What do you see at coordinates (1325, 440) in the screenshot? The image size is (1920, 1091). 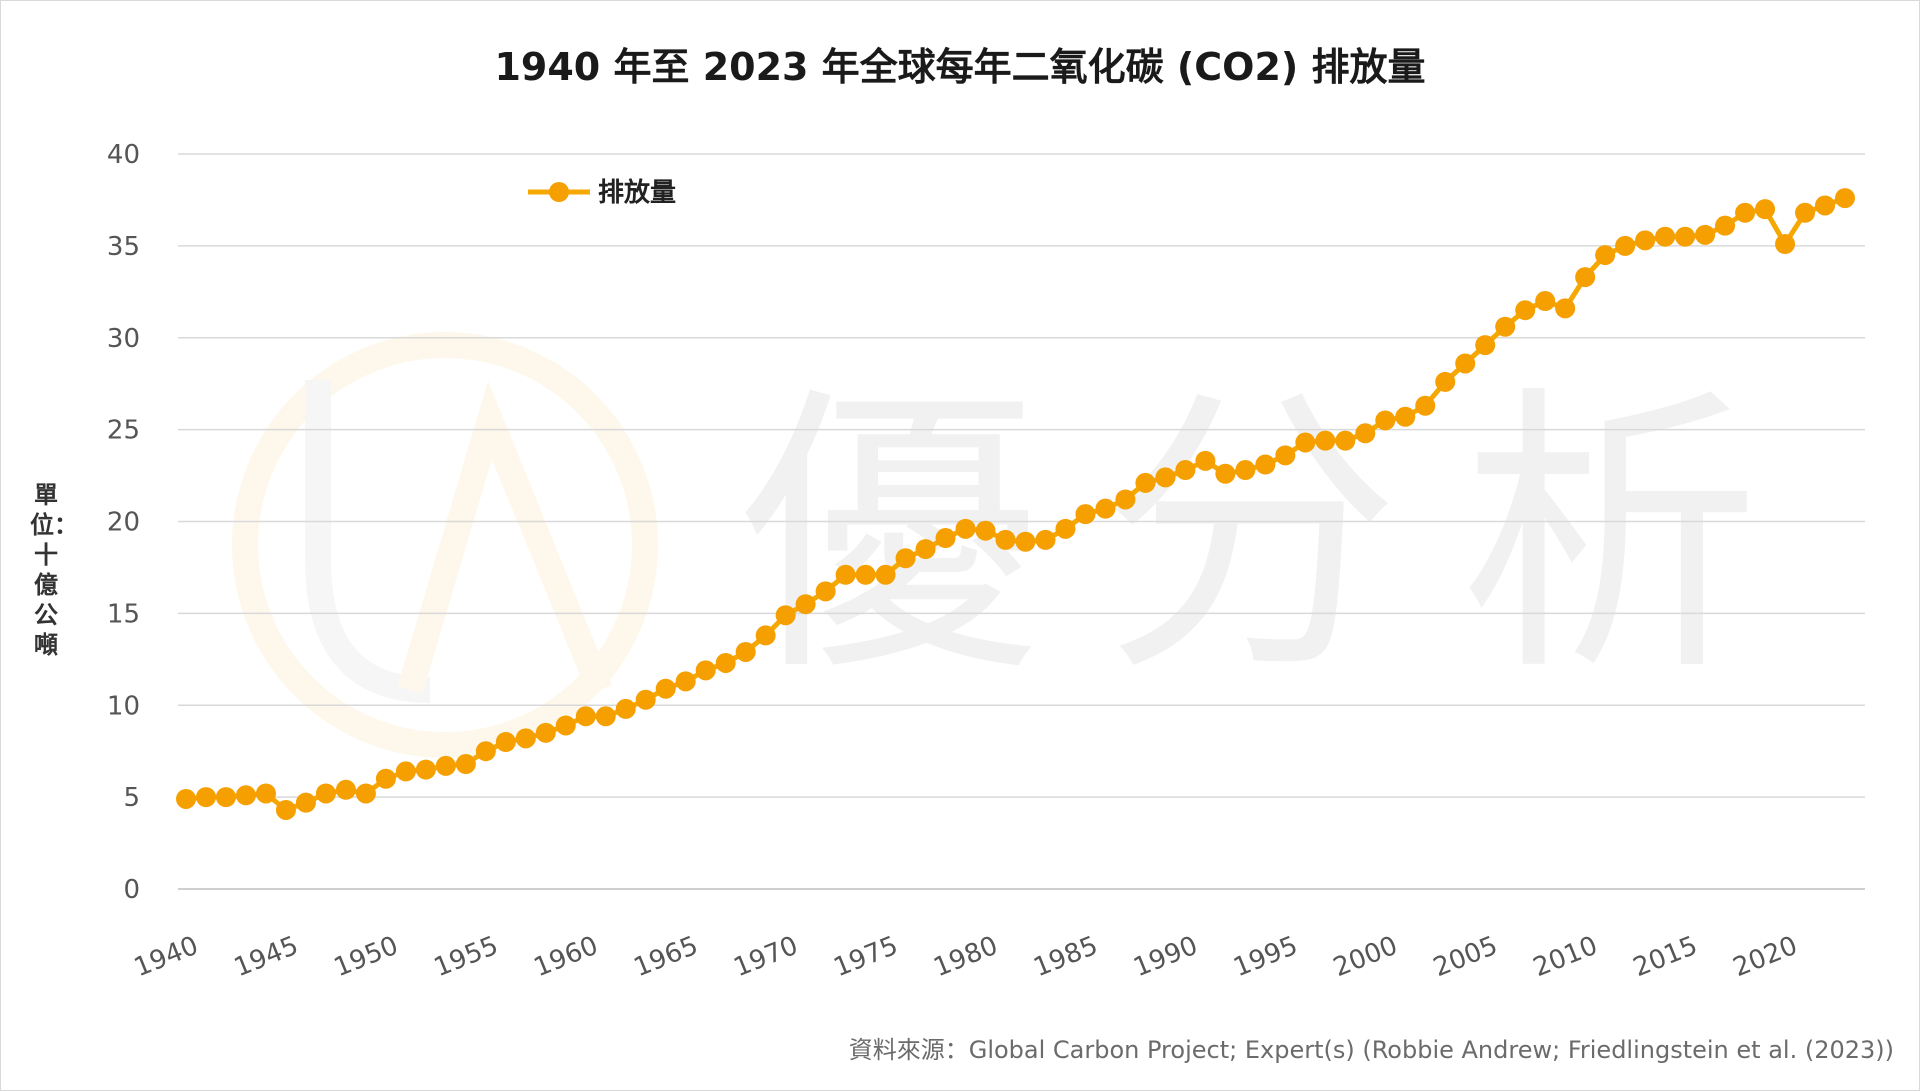 I see `data-point-1997` at bounding box center [1325, 440].